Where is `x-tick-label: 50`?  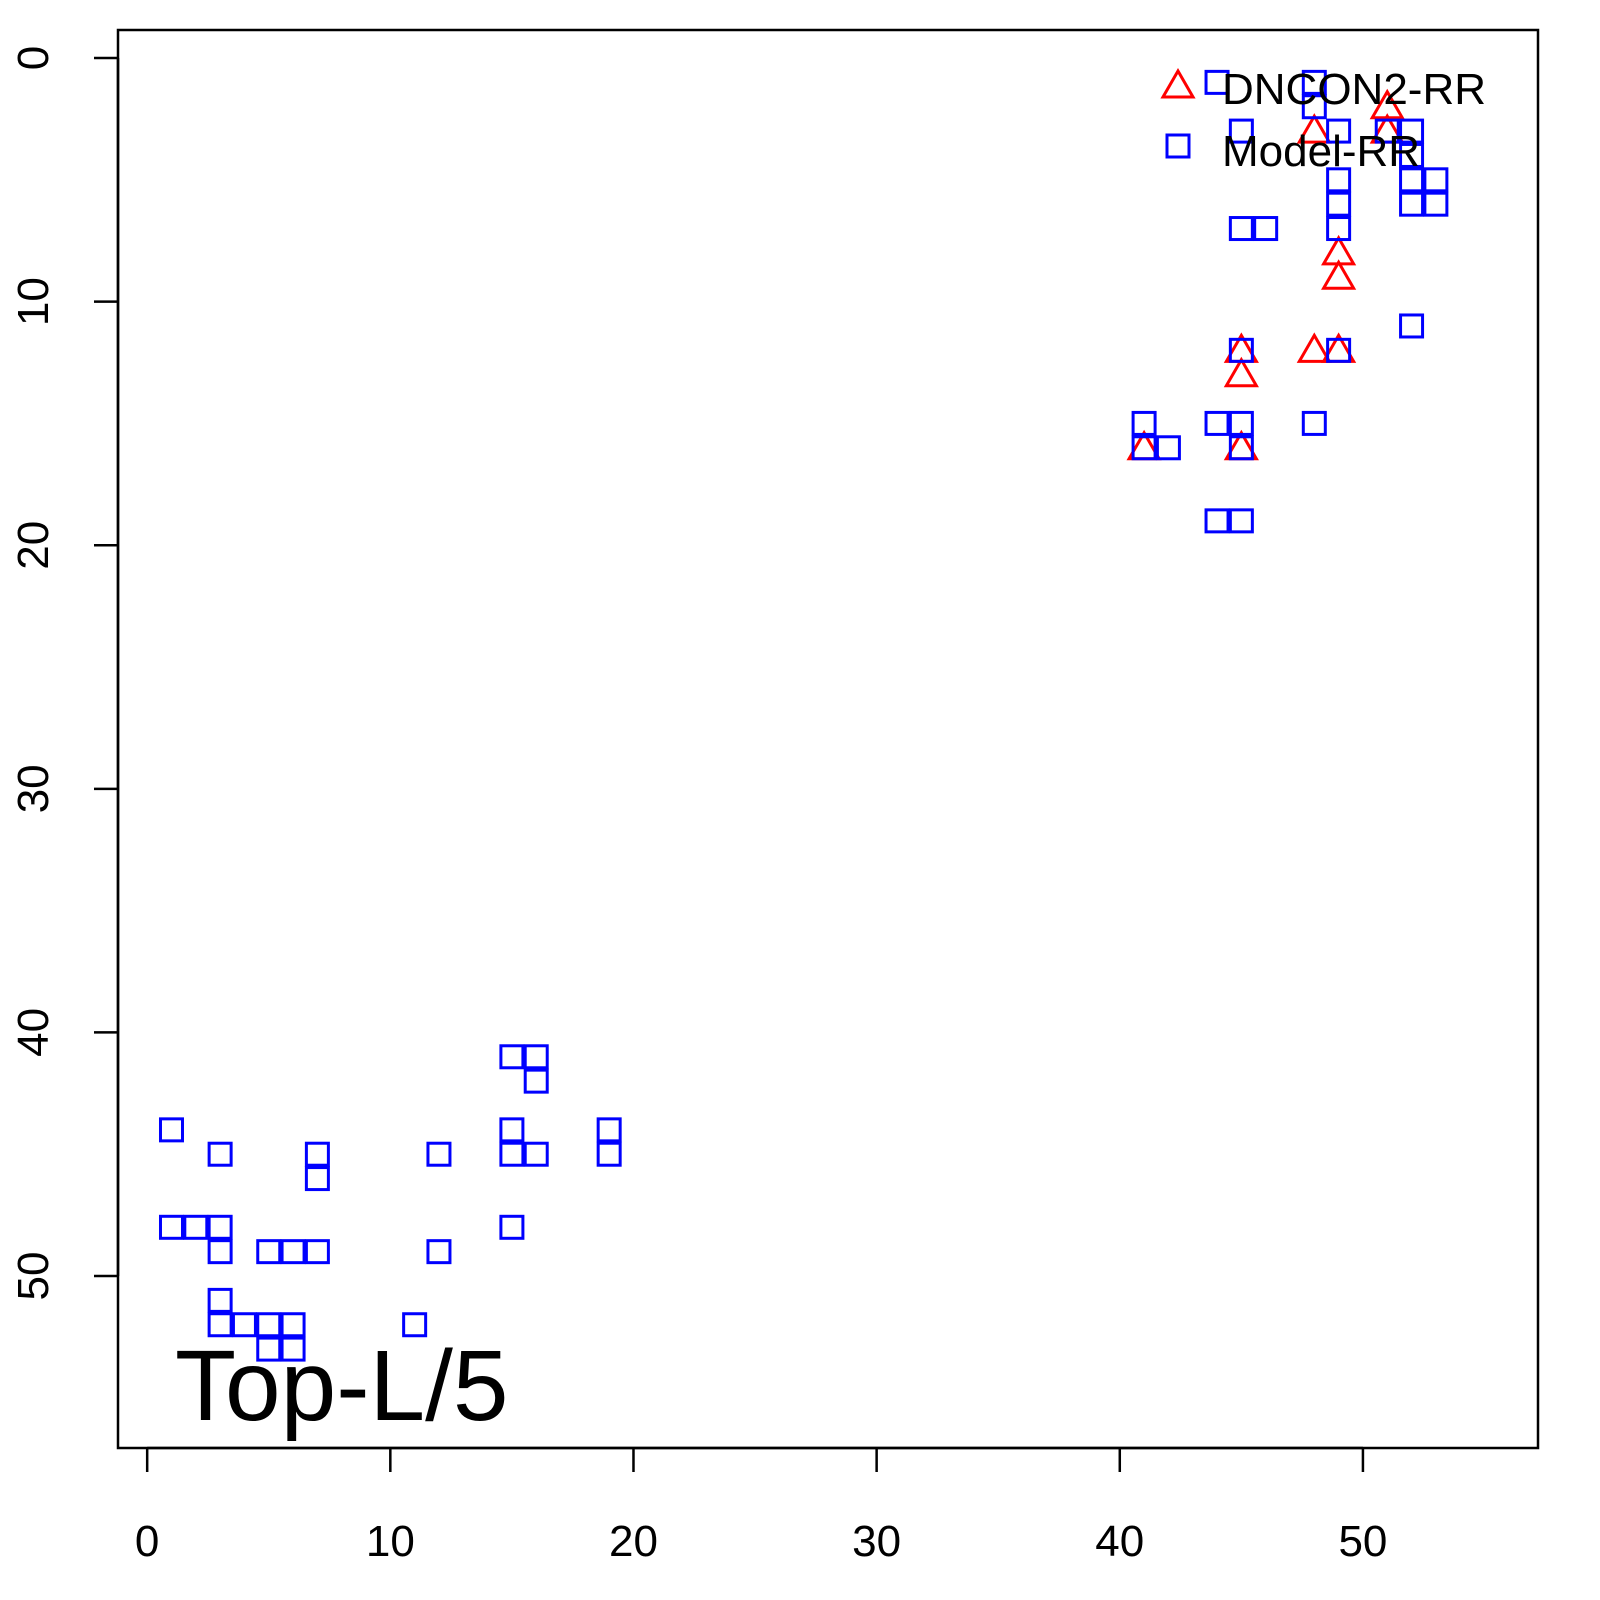
x-tick-label: 50 is located at coordinates (1362, 1541).